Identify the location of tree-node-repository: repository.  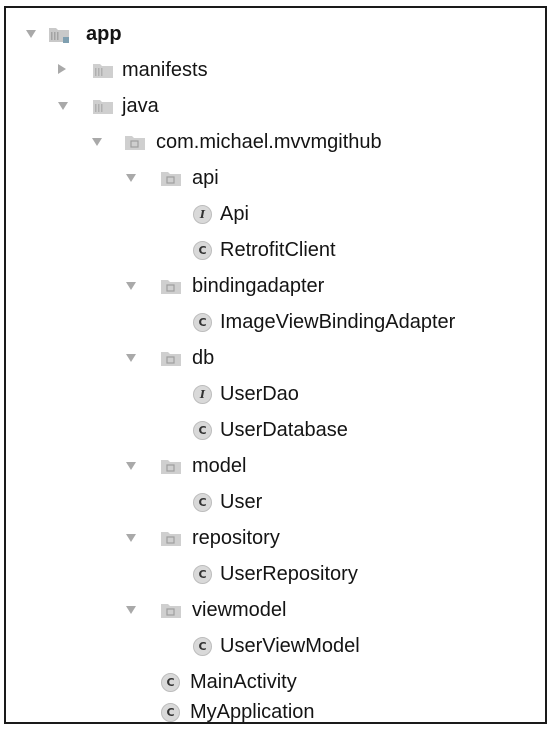
(275, 539).